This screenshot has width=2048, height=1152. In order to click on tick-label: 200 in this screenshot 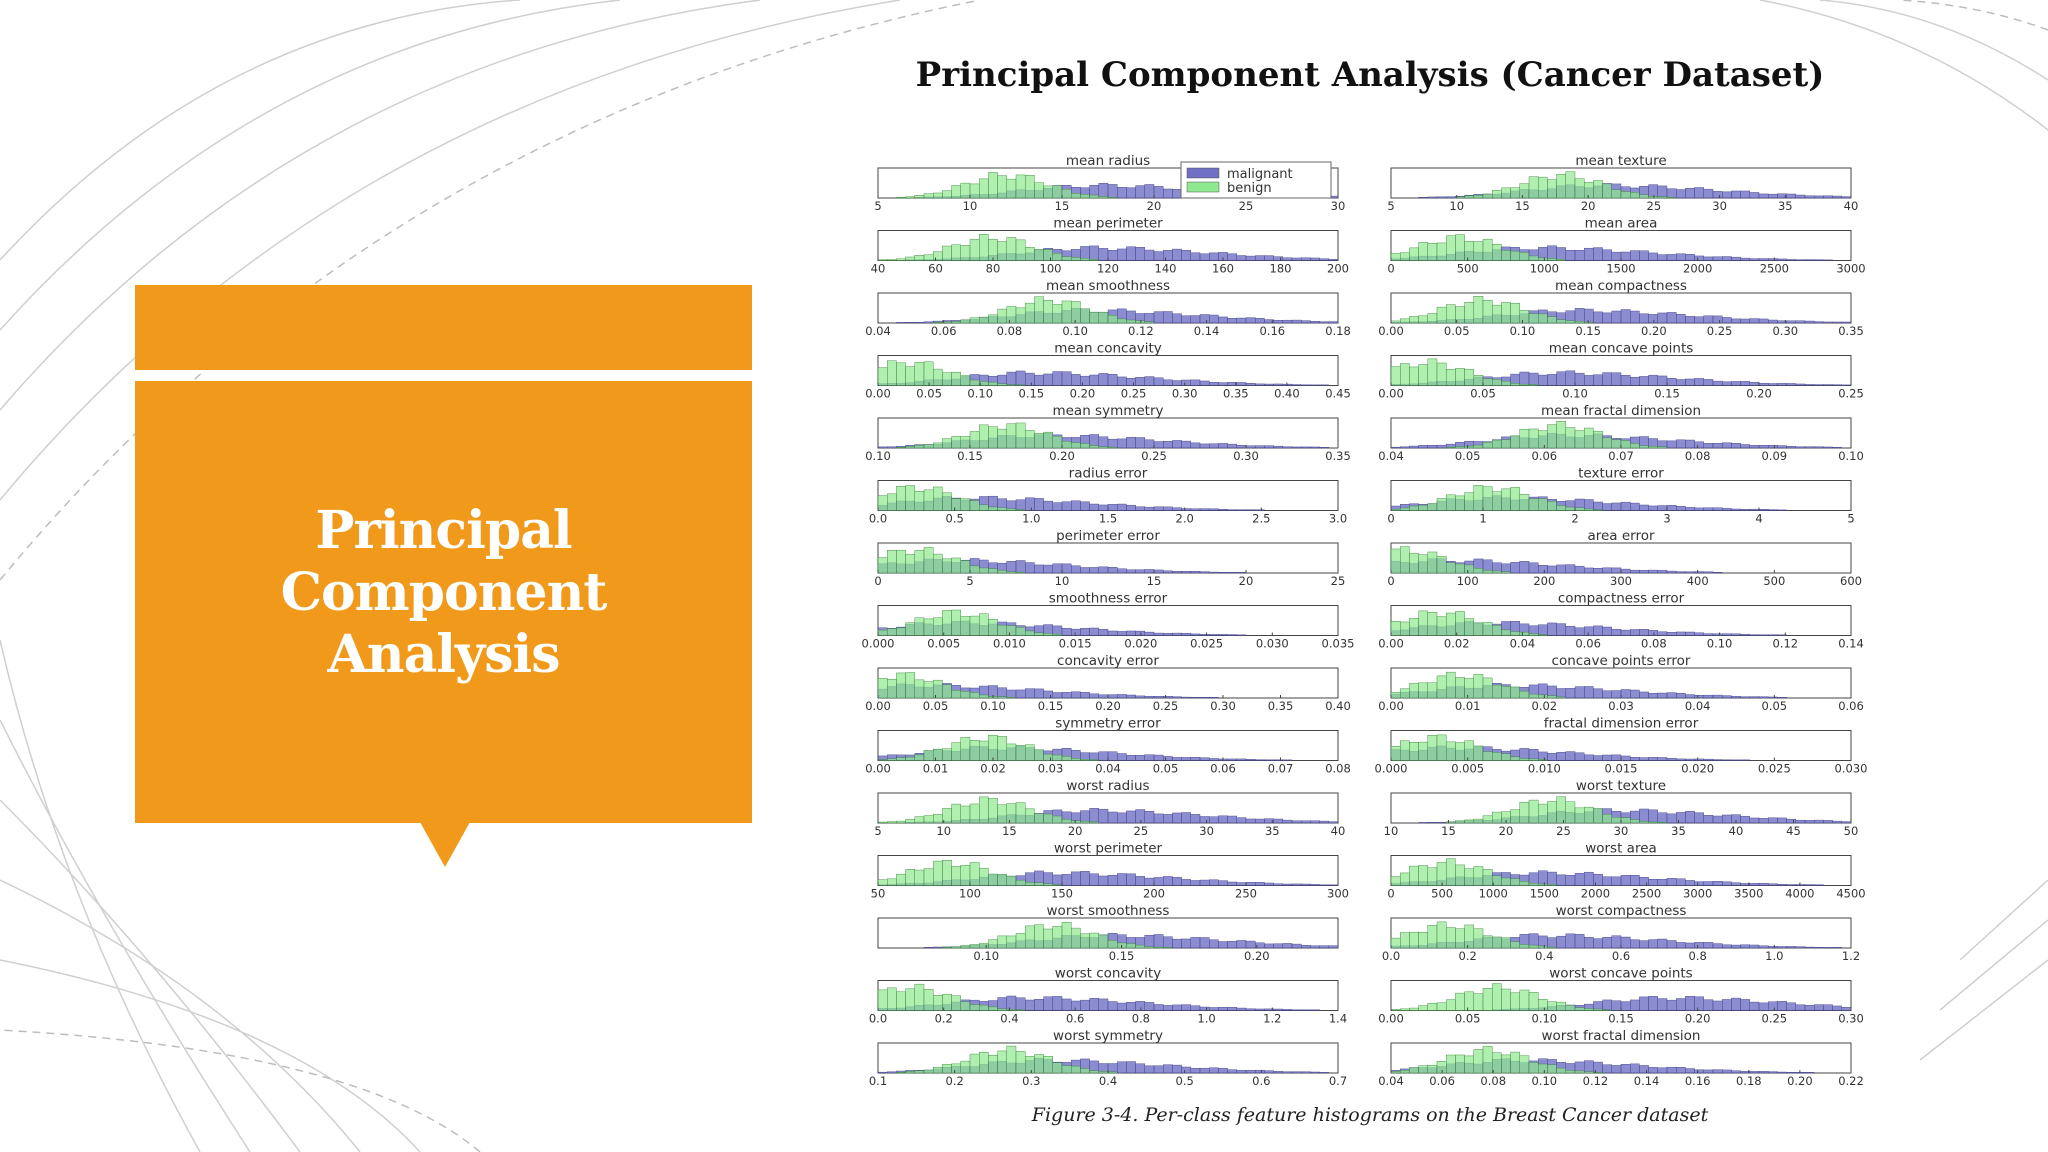, I will do `click(1544, 581)`.